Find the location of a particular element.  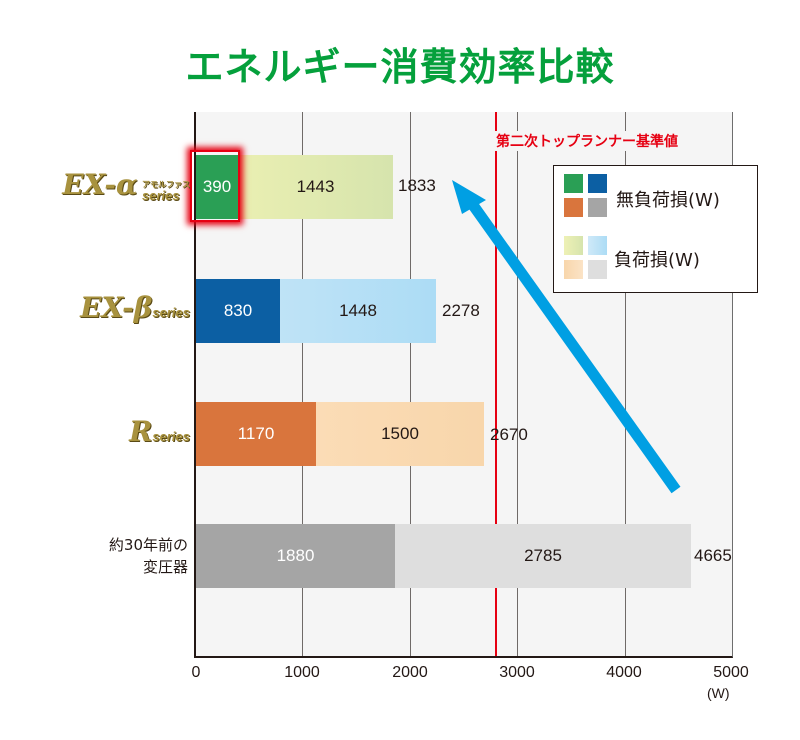

category-r-series: Rseries is located at coordinates (159, 431).